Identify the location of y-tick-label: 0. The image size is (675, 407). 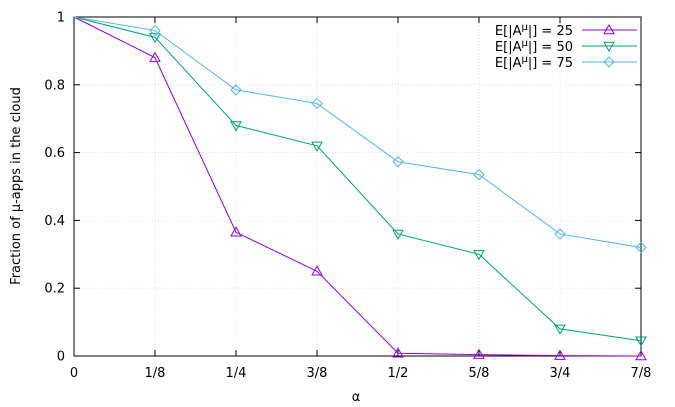
(61, 357).